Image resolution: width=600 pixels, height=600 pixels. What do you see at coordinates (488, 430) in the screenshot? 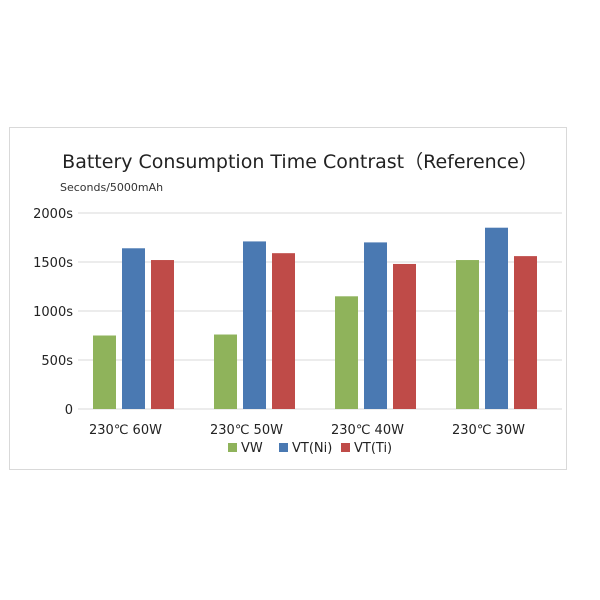
I see `x-tick-label: 230℃ 30W` at bounding box center [488, 430].